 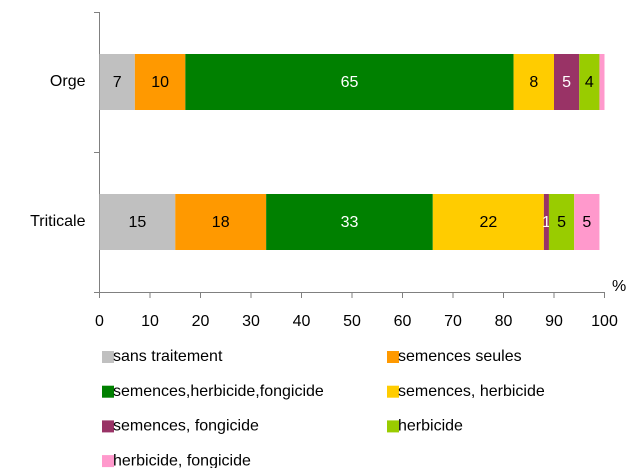 I want to click on legend-label: herbicide, fongicide, so click(x=182, y=460).